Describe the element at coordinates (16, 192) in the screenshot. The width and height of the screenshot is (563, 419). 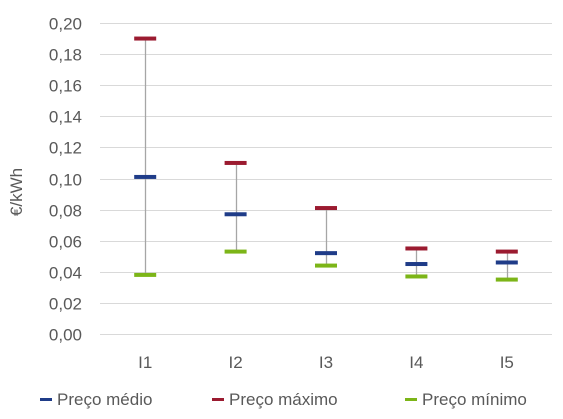
I see `y-axis-label: €/kWh` at that location.